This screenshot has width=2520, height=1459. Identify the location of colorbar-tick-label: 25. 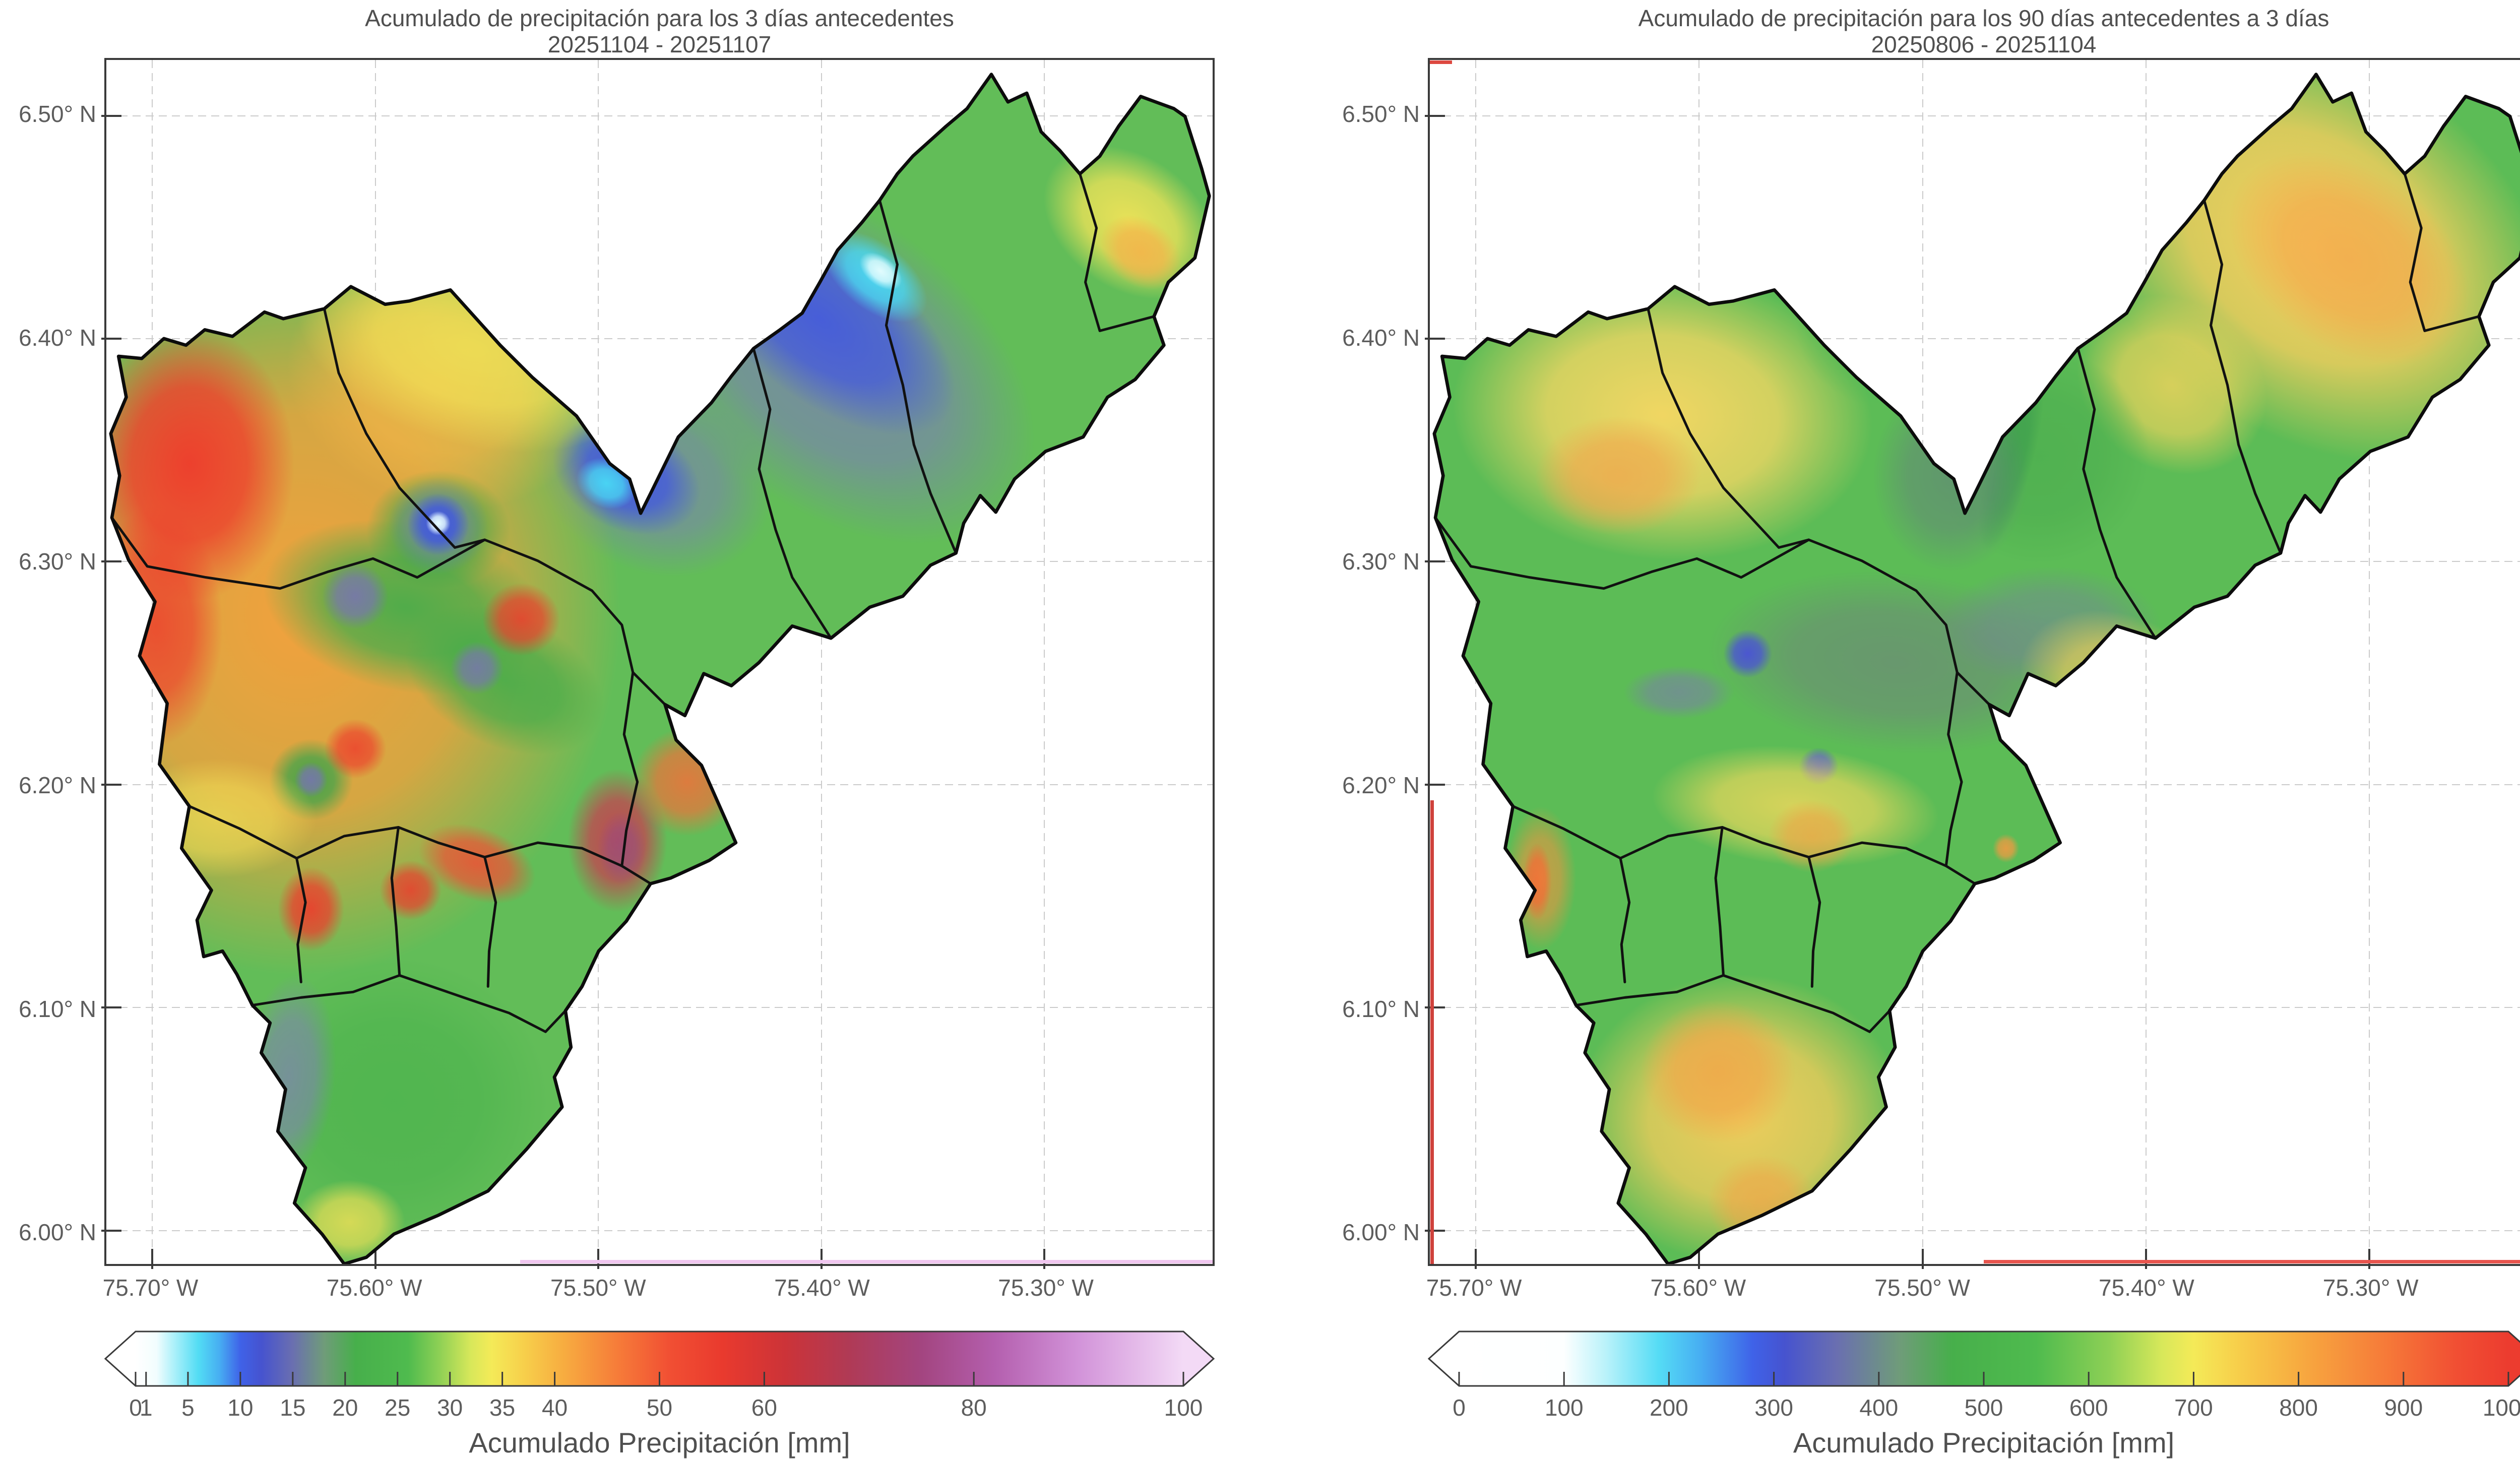
(398, 1407).